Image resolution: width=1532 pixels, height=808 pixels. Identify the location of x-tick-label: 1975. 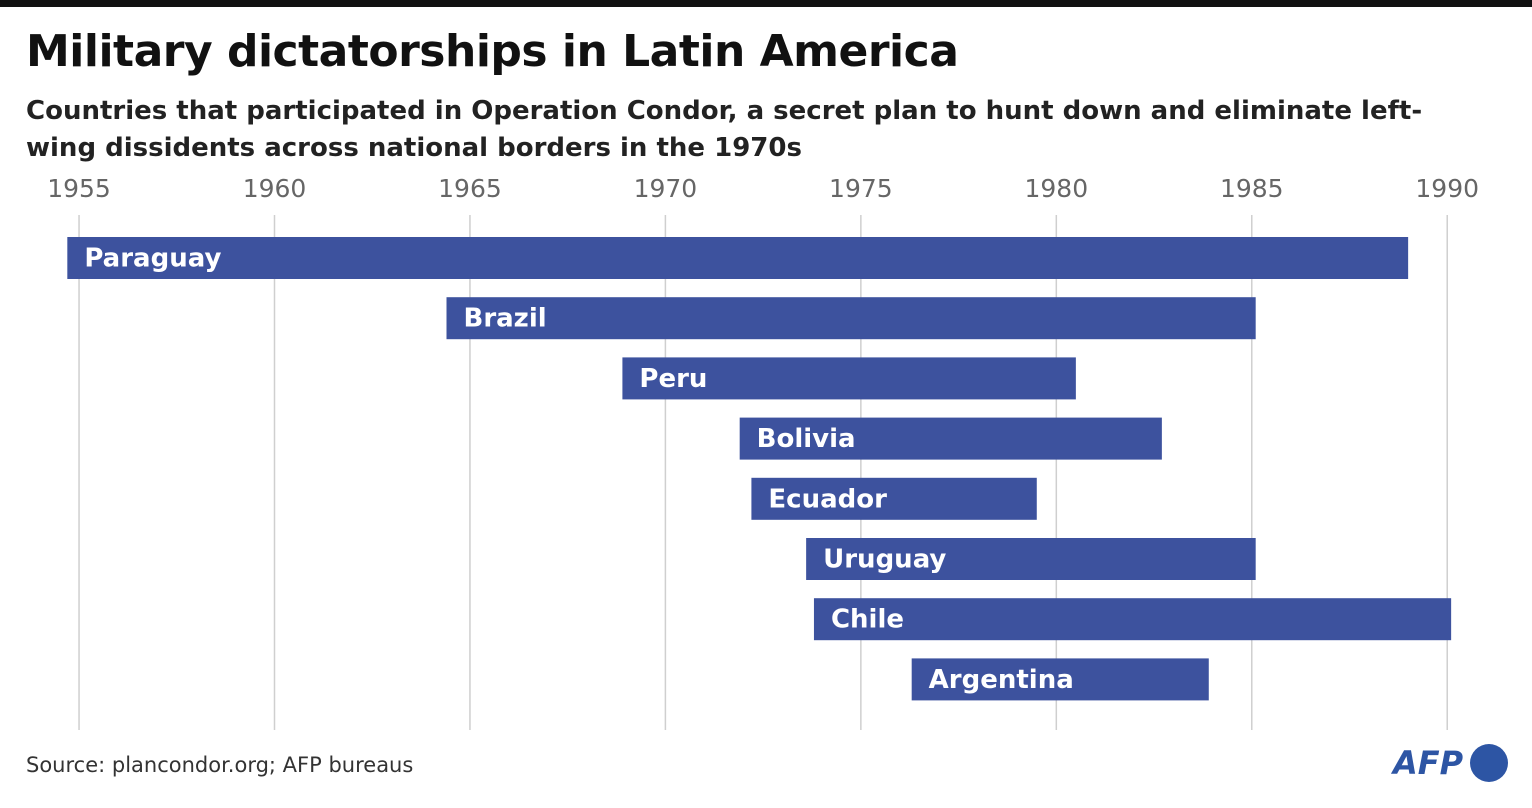
(861, 188).